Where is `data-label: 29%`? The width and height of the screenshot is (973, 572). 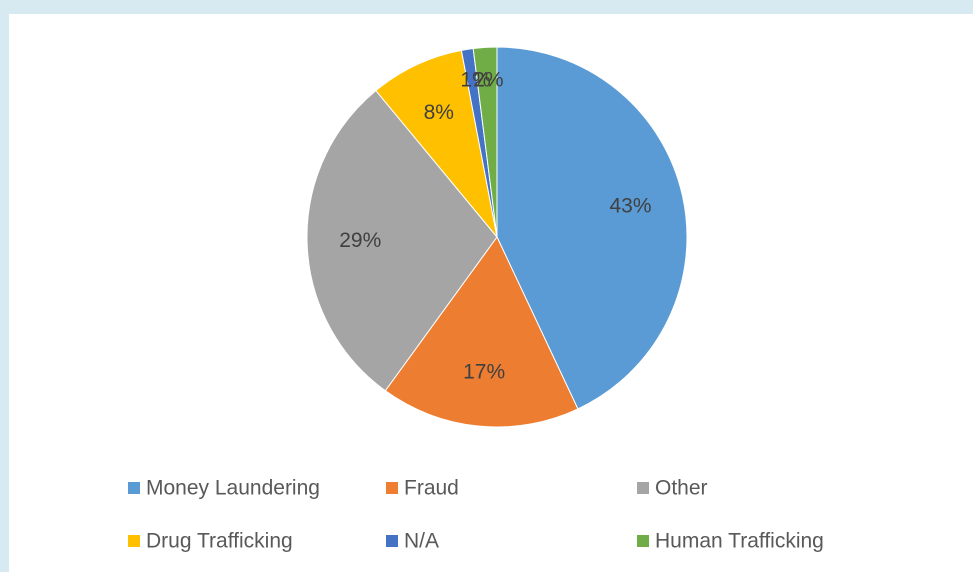
data-label: 29% is located at coordinates (360, 240).